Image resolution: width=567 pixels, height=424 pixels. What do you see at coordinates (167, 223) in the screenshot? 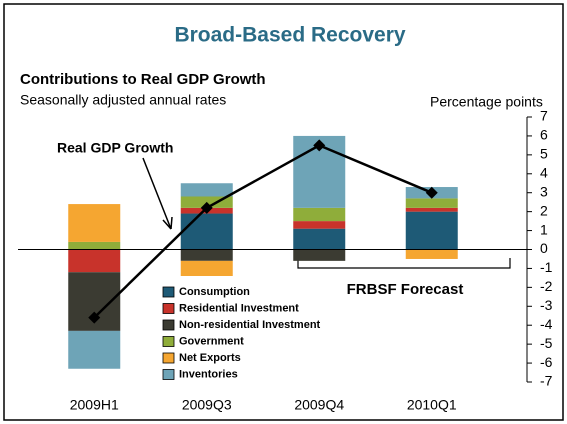
I see `arrow-head` at bounding box center [167, 223].